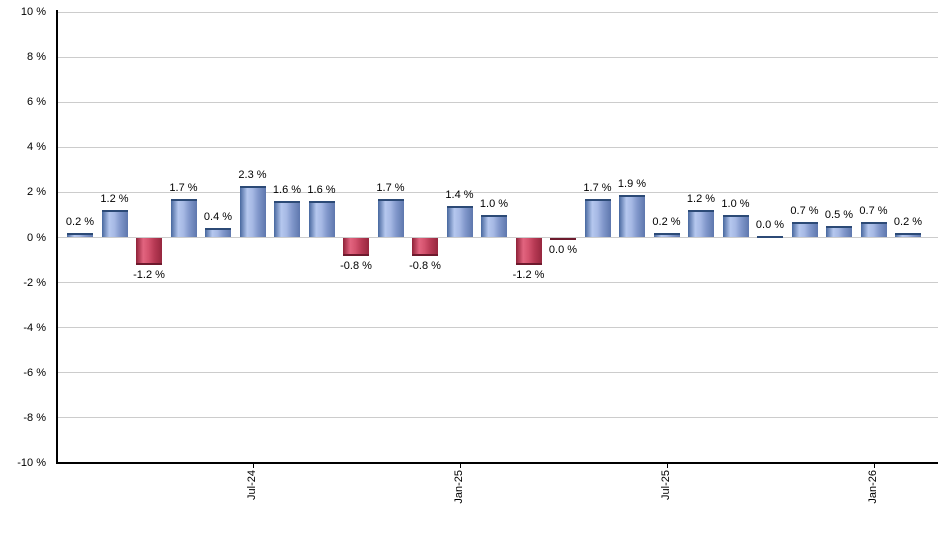 This screenshot has width=940, height=550. I want to click on bar-value-label: 2.3 %, so click(252, 174).